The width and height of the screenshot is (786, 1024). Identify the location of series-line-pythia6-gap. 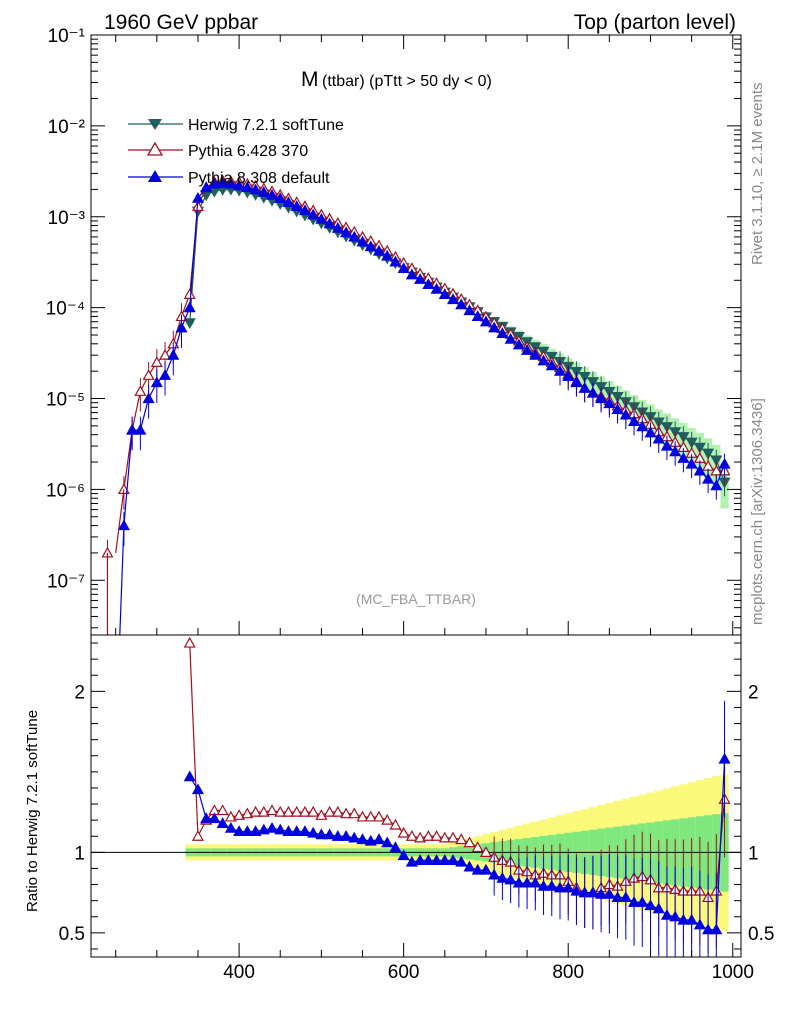
(120, 521).